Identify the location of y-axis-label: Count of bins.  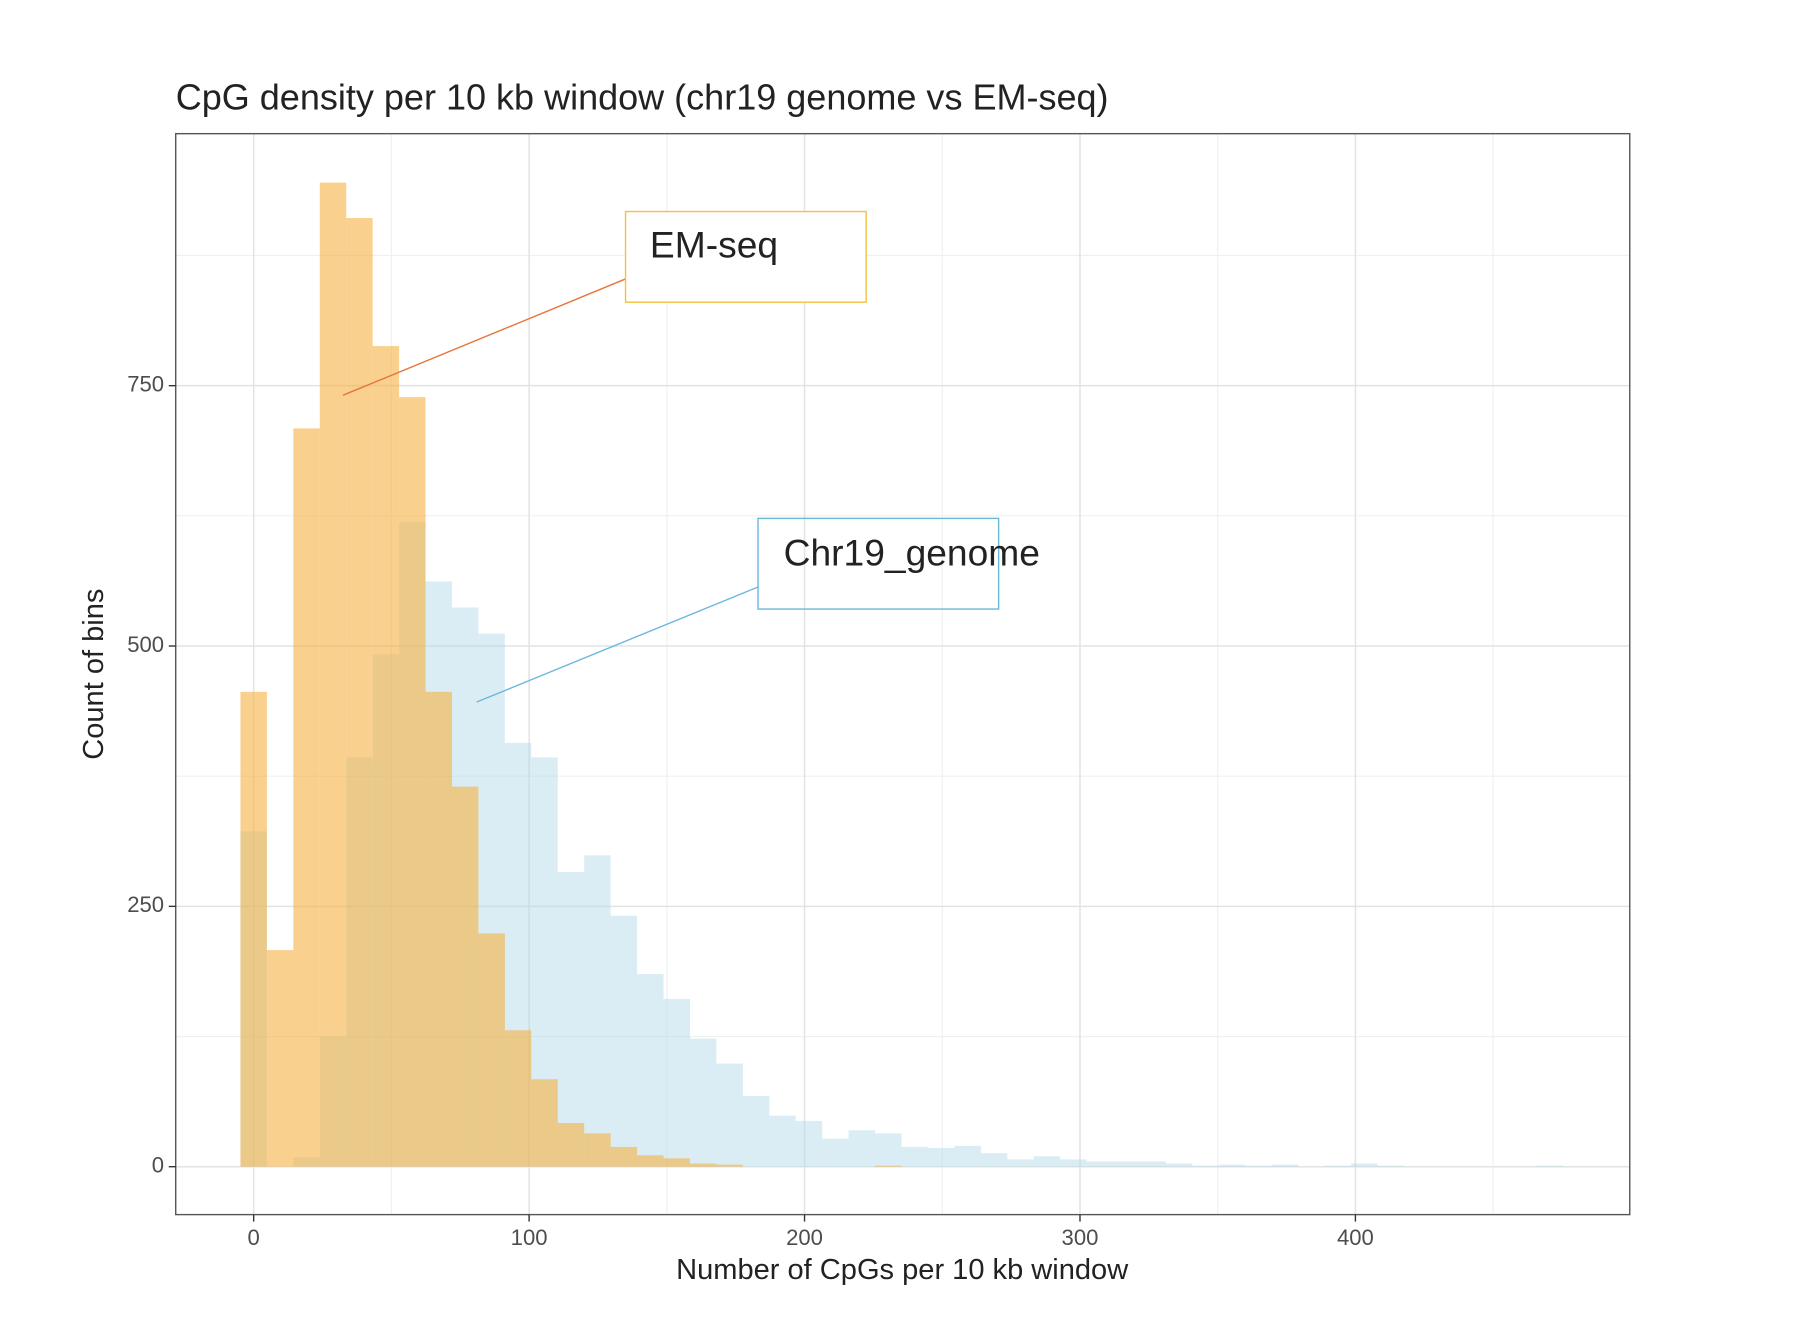
(94, 674).